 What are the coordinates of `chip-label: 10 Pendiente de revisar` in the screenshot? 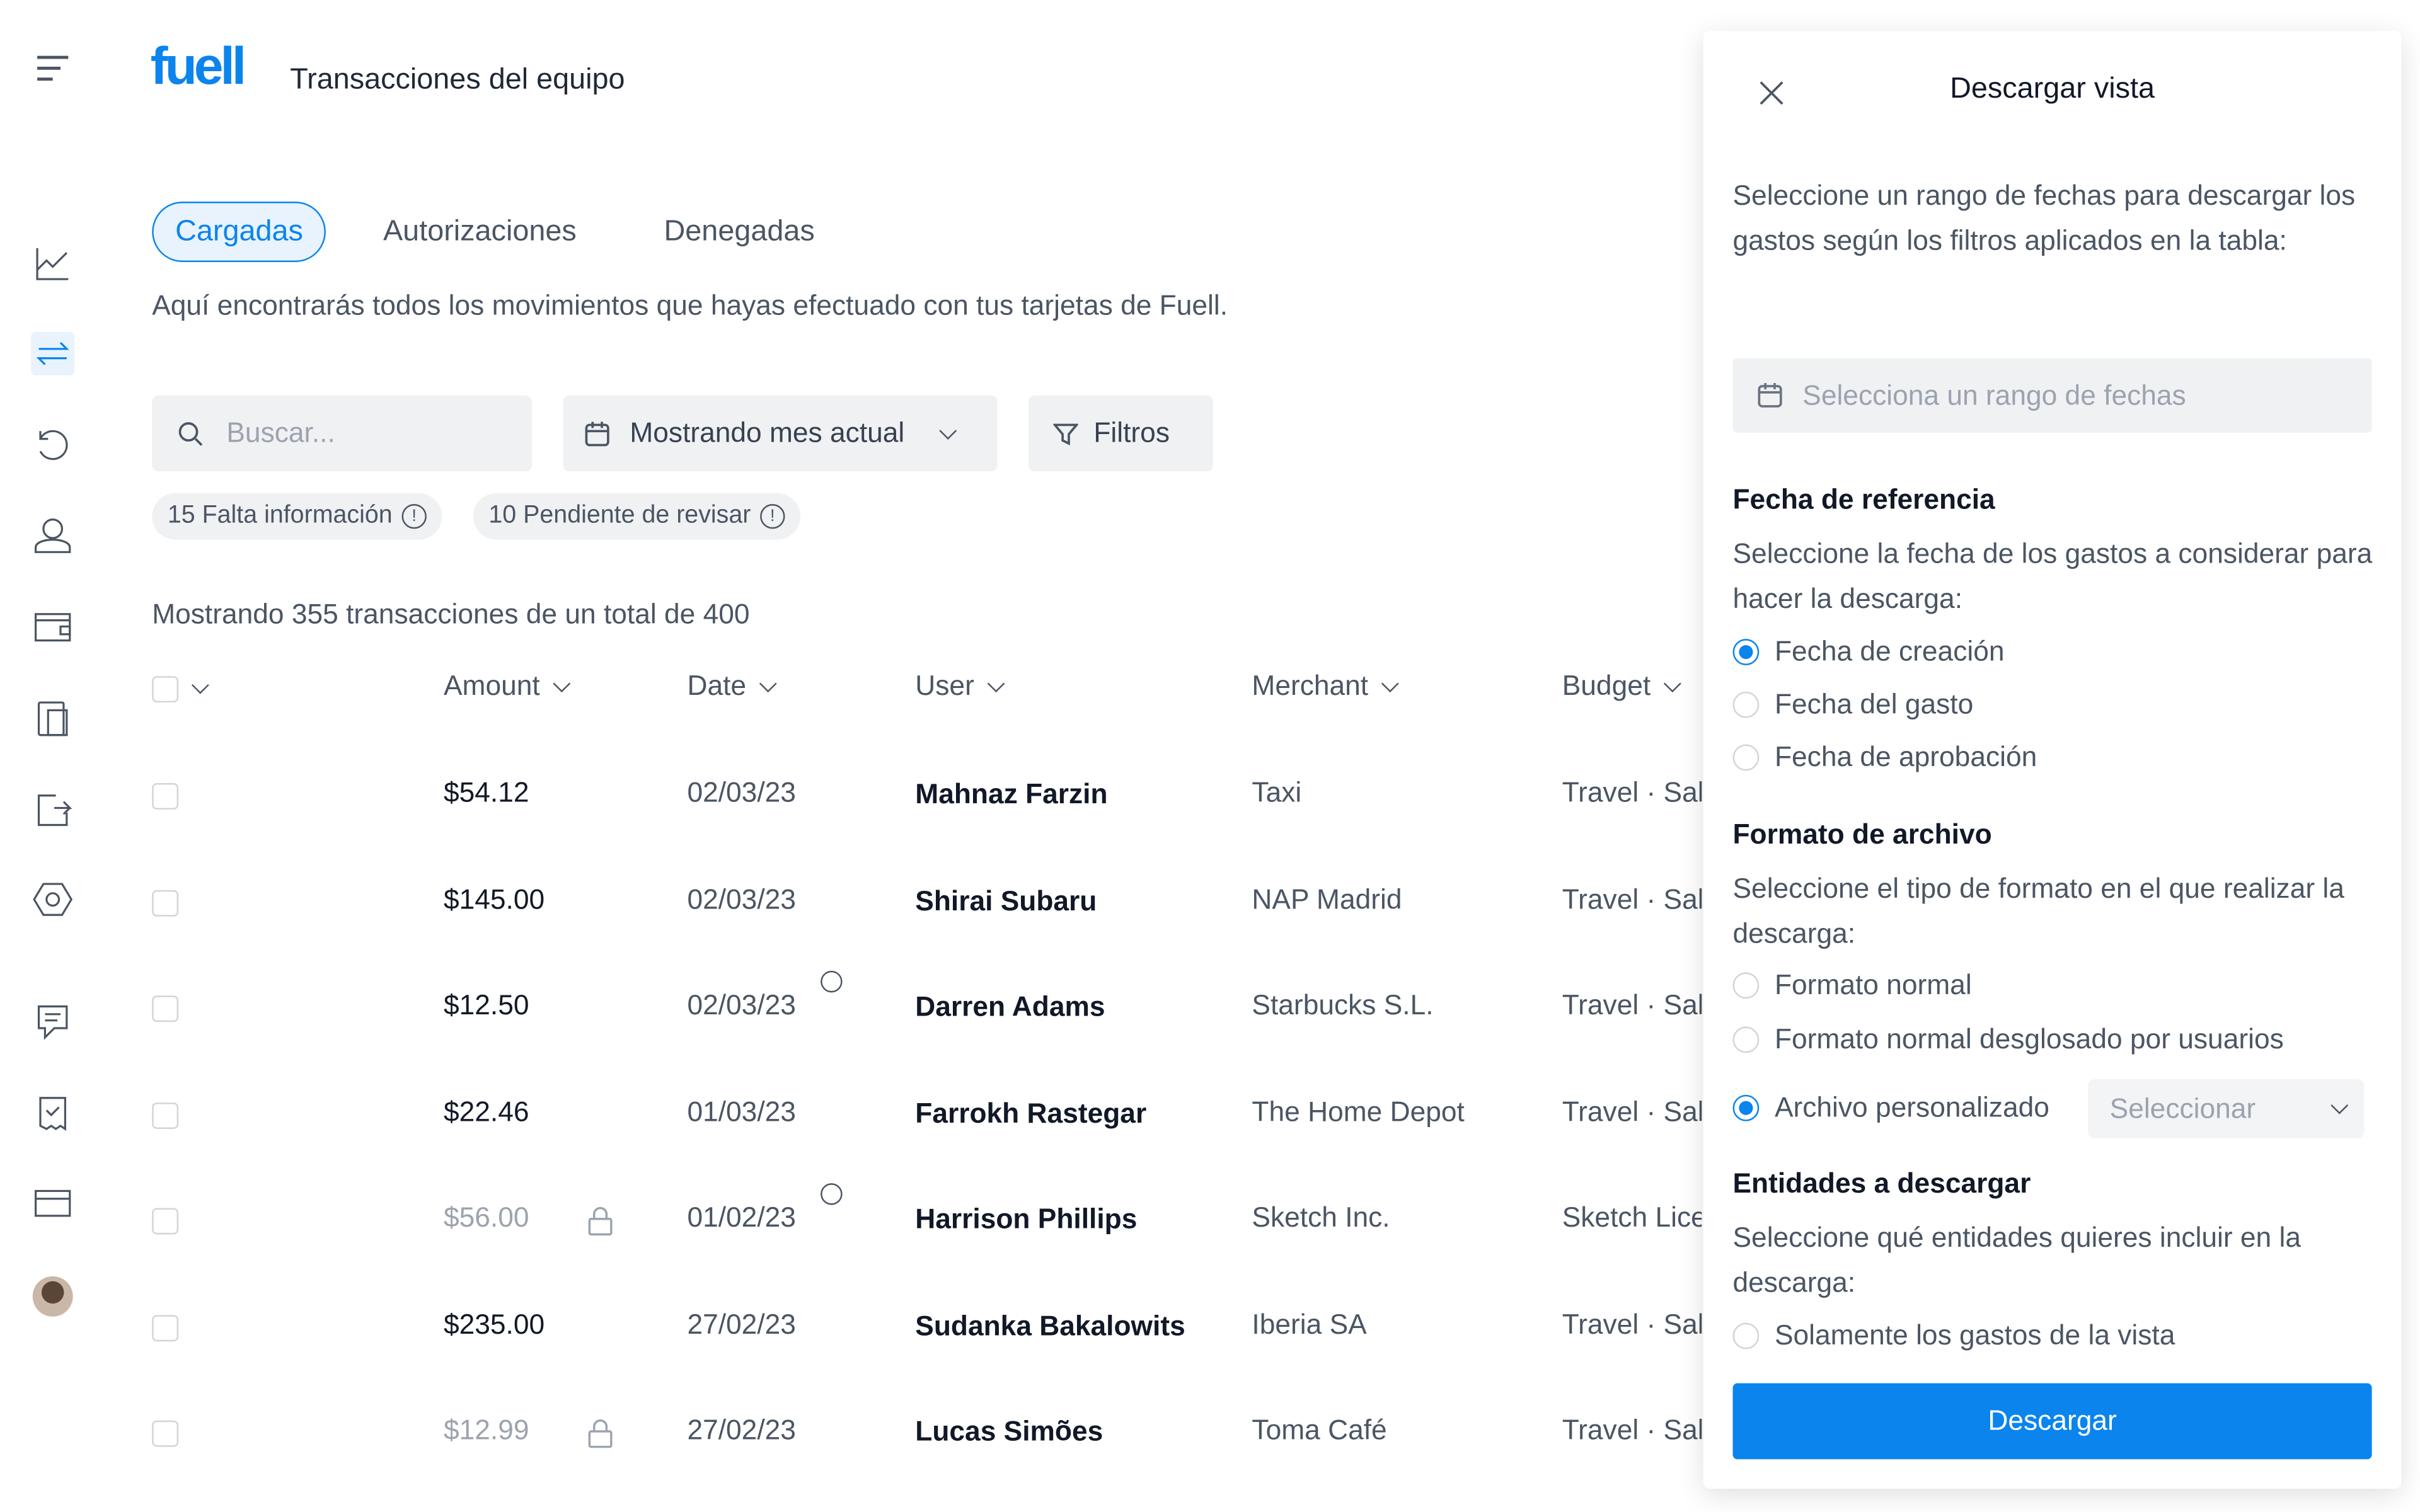 It's located at (620, 515).